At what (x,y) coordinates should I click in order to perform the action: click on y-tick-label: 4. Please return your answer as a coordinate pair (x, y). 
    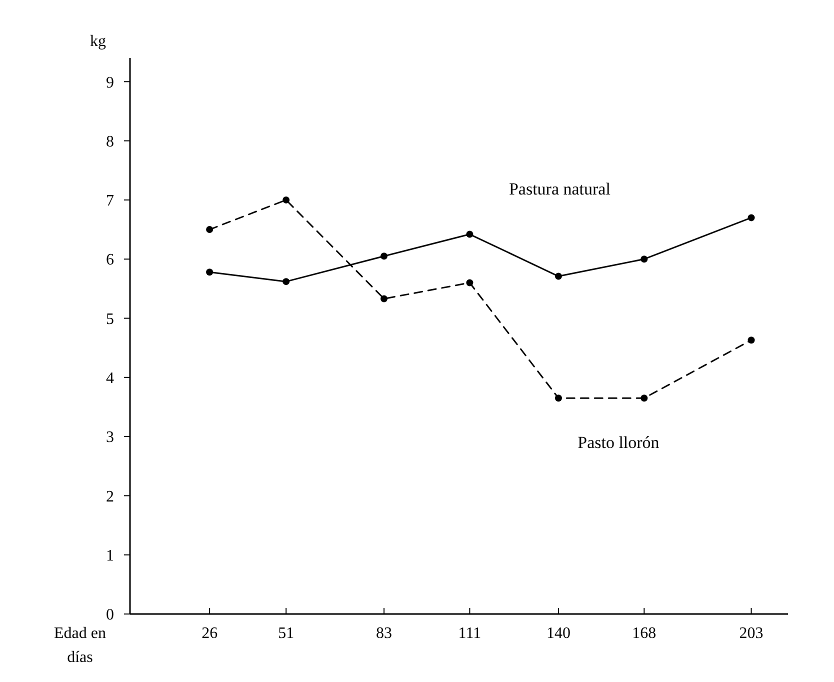
    Looking at the image, I should click on (110, 379).